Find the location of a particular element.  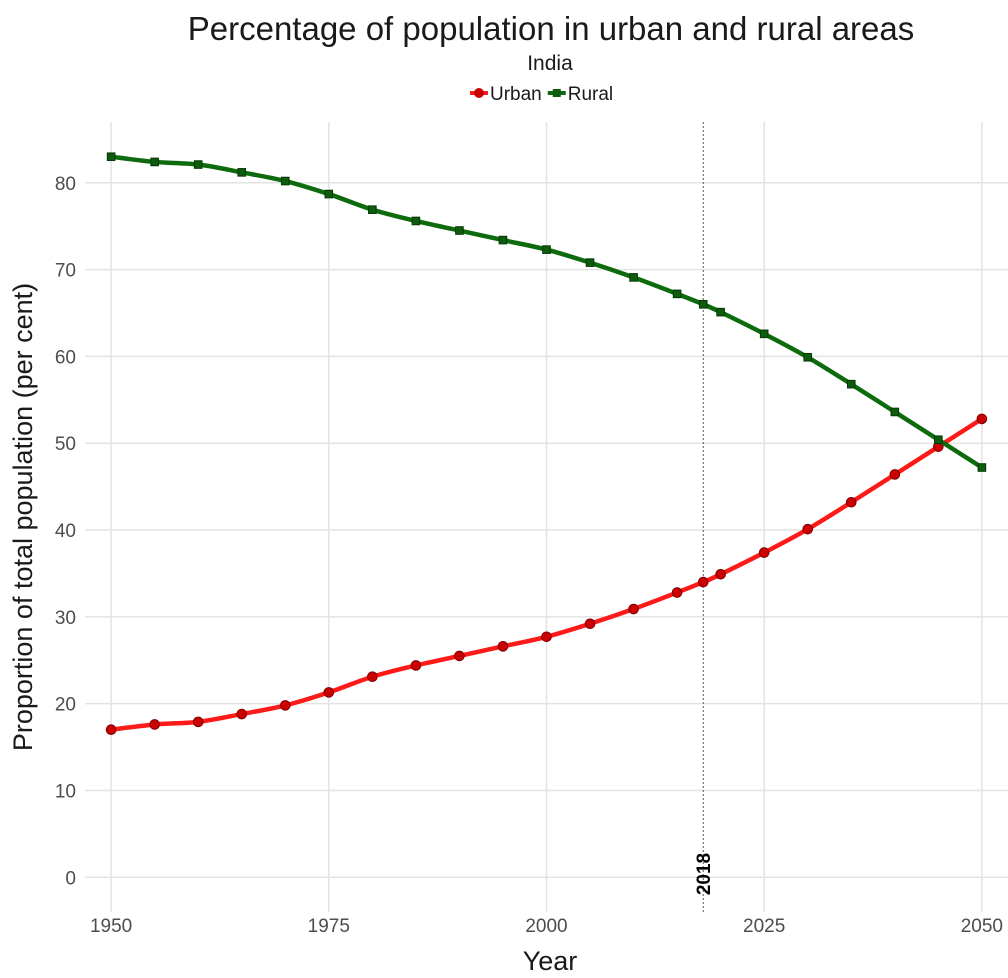

y-tick-label: 30 is located at coordinates (65, 618).